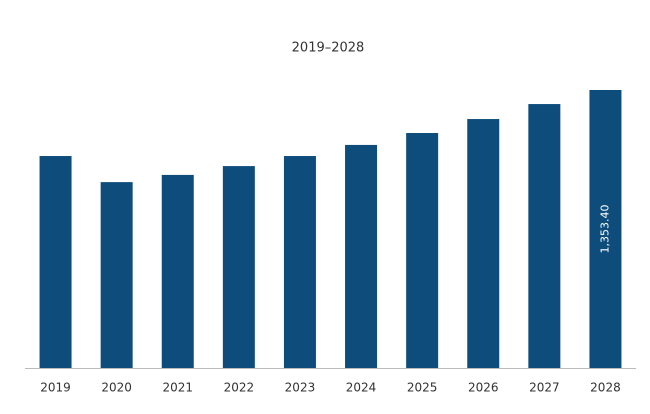 This screenshot has width=650, height=414. I want to click on x-tick-label: 2026, so click(483, 388).